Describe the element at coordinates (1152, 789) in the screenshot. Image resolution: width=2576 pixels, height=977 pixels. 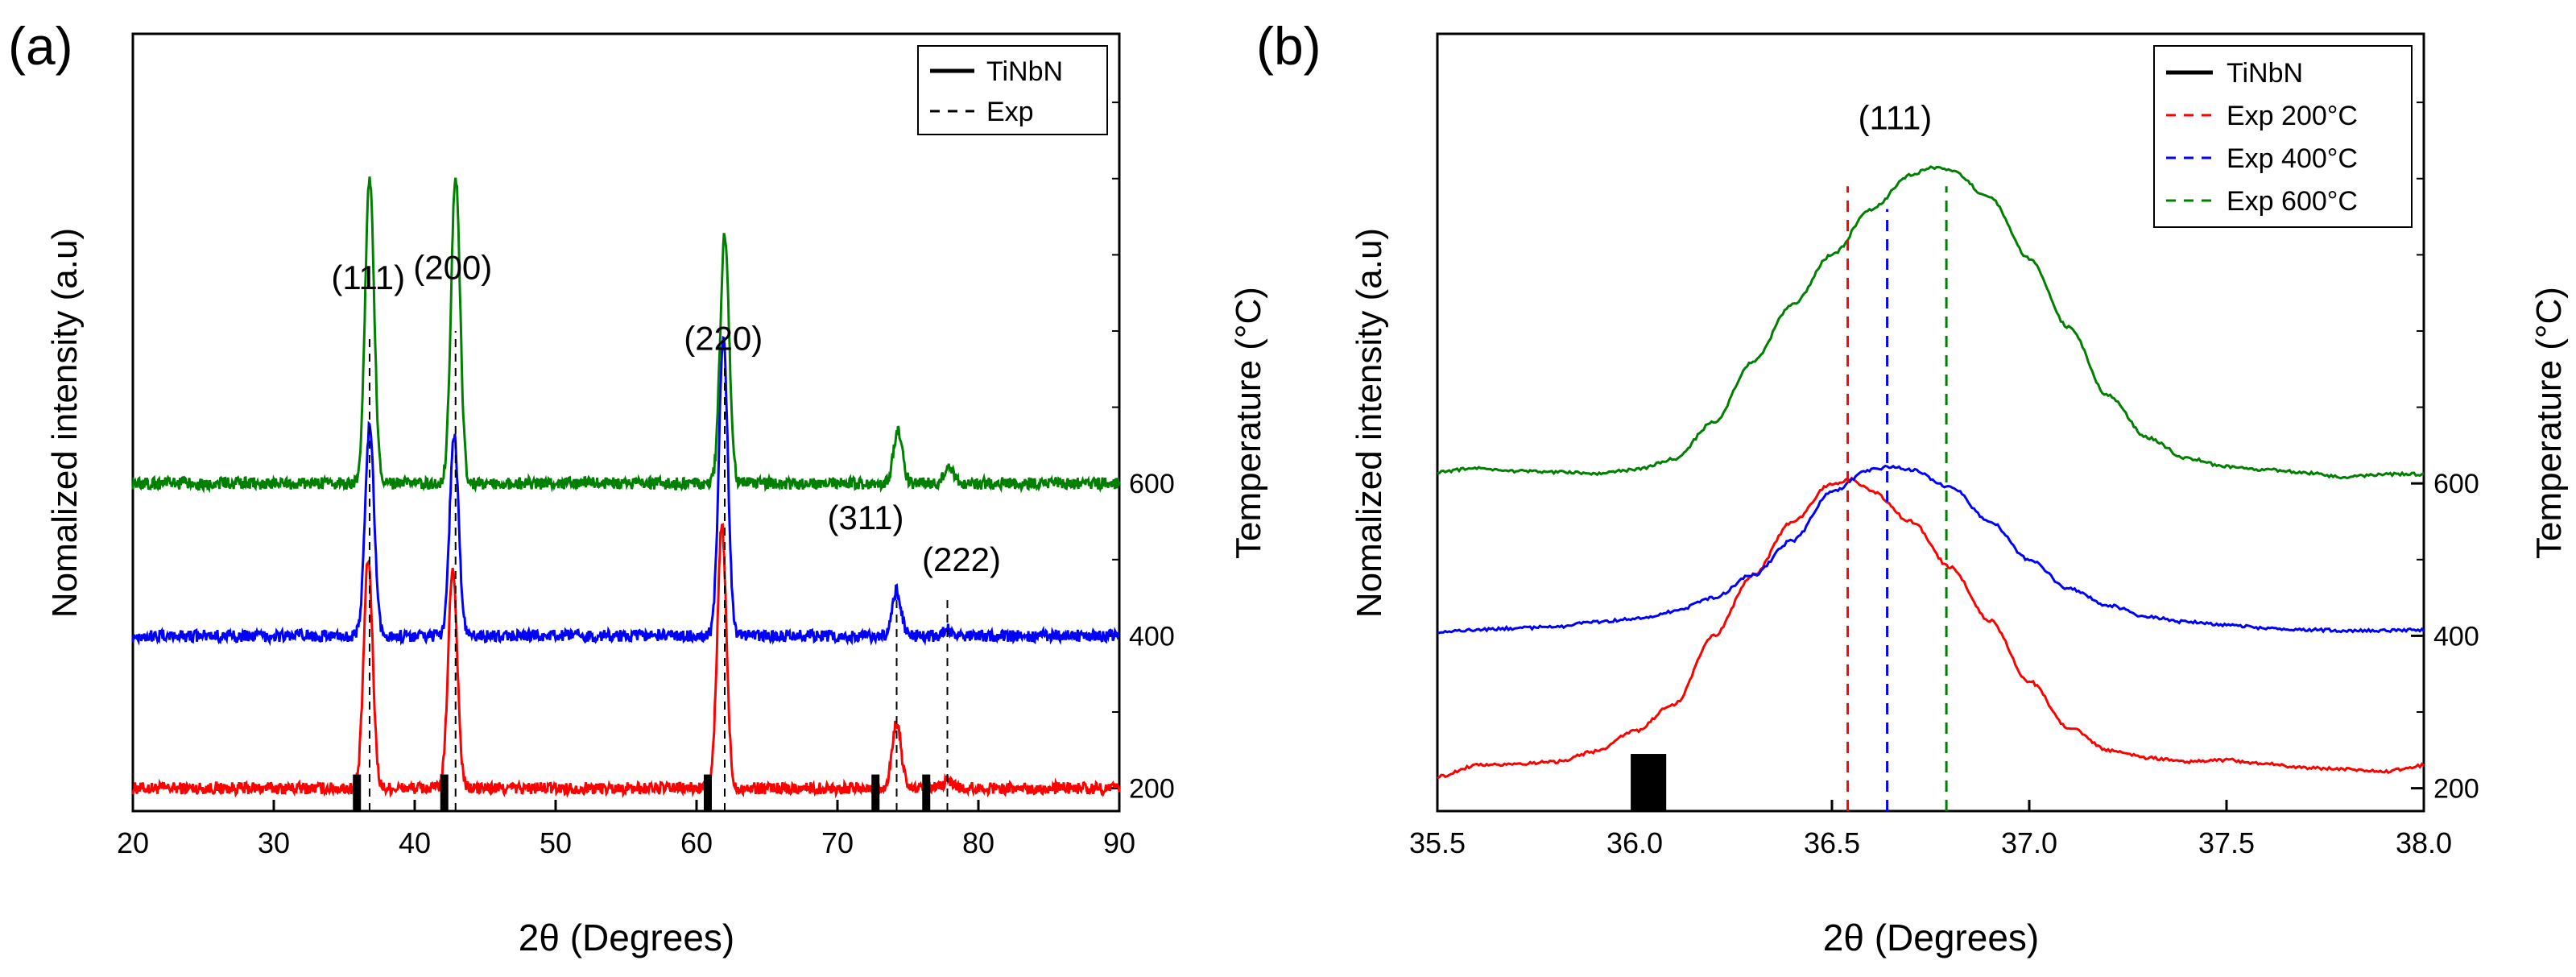
I see `panel-a-right-tick-label: 200` at that location.